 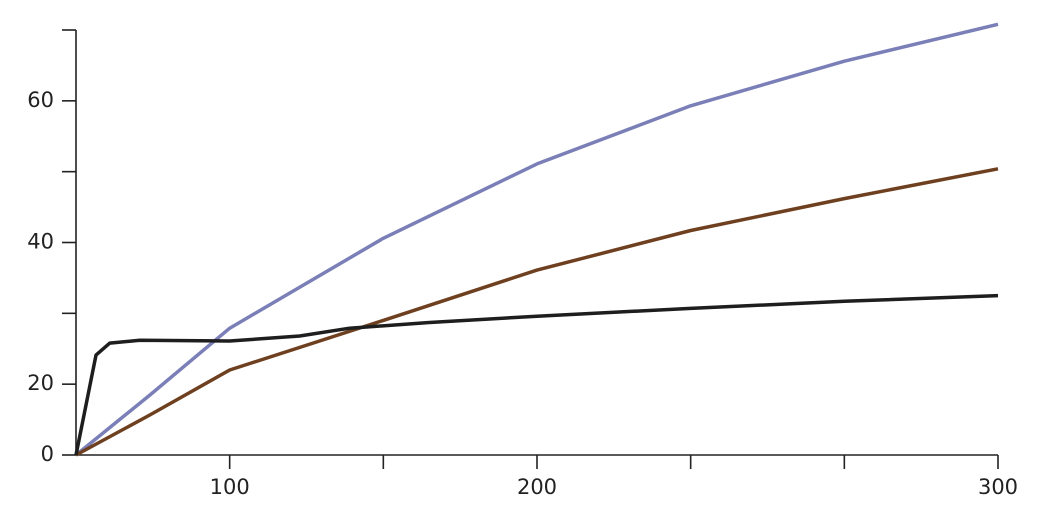 What do you see at coordinates (40, 383) in the screenshot?
I see `y-tick-label: 20` at bounding box center [40, 383].